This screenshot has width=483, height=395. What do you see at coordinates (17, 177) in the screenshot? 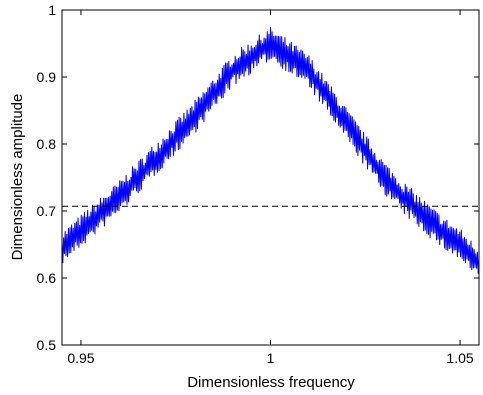
I see `y-axis-label: Dimensionless amplitude` at bounding box center [17, 177].